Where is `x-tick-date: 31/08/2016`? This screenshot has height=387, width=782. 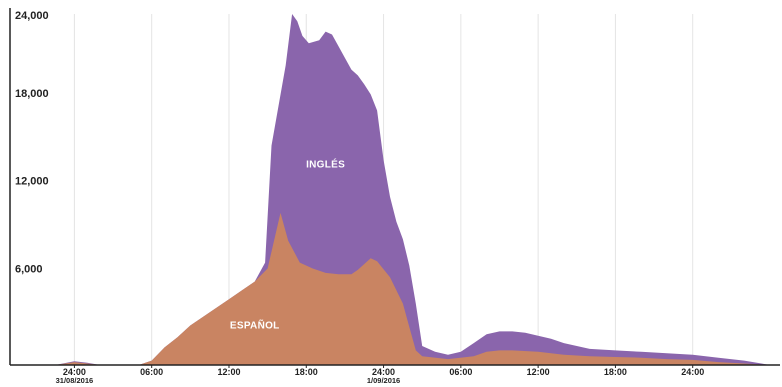
x-tick-date: 31/08/2016 is located at coordinates (75, 380).